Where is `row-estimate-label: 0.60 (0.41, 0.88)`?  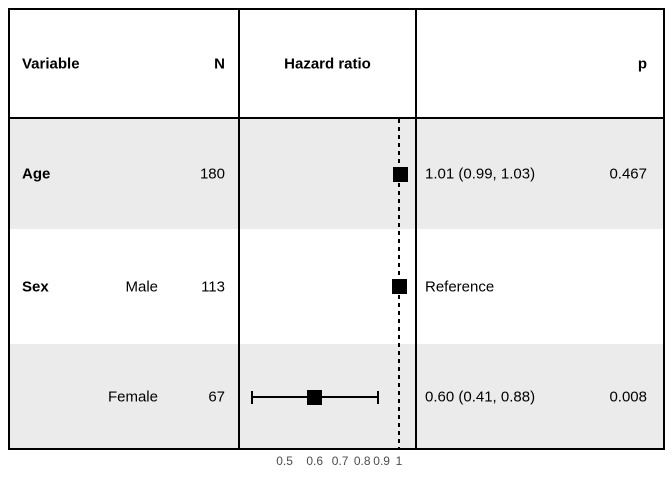 row-estimate-label: 0.60 (0.41, 0.88) is located at coordinates (480, 397).